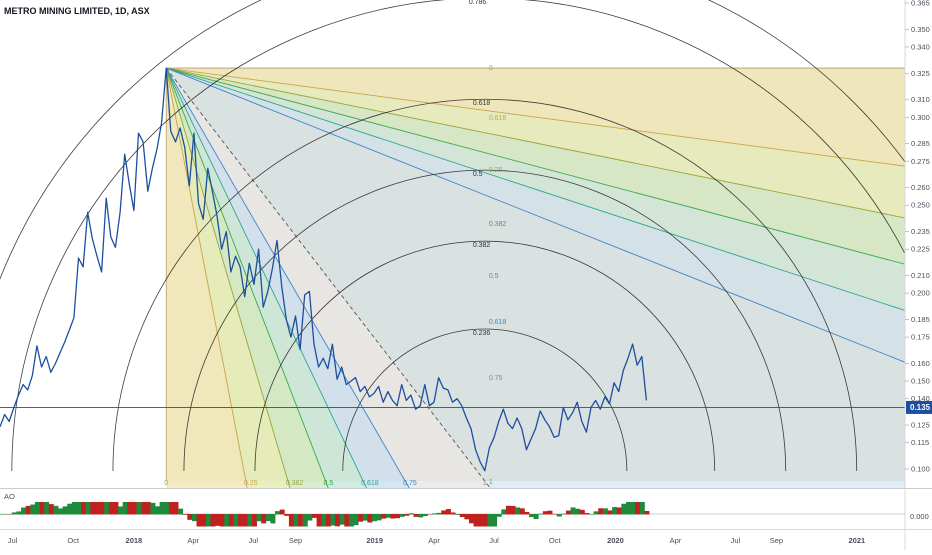 The height and width of the screenshot is (555, 932). What do you see at coordinates (166, 483) in the screenshot?
I see `fan-ratio-label: 0` at bounding box center [166, 483].